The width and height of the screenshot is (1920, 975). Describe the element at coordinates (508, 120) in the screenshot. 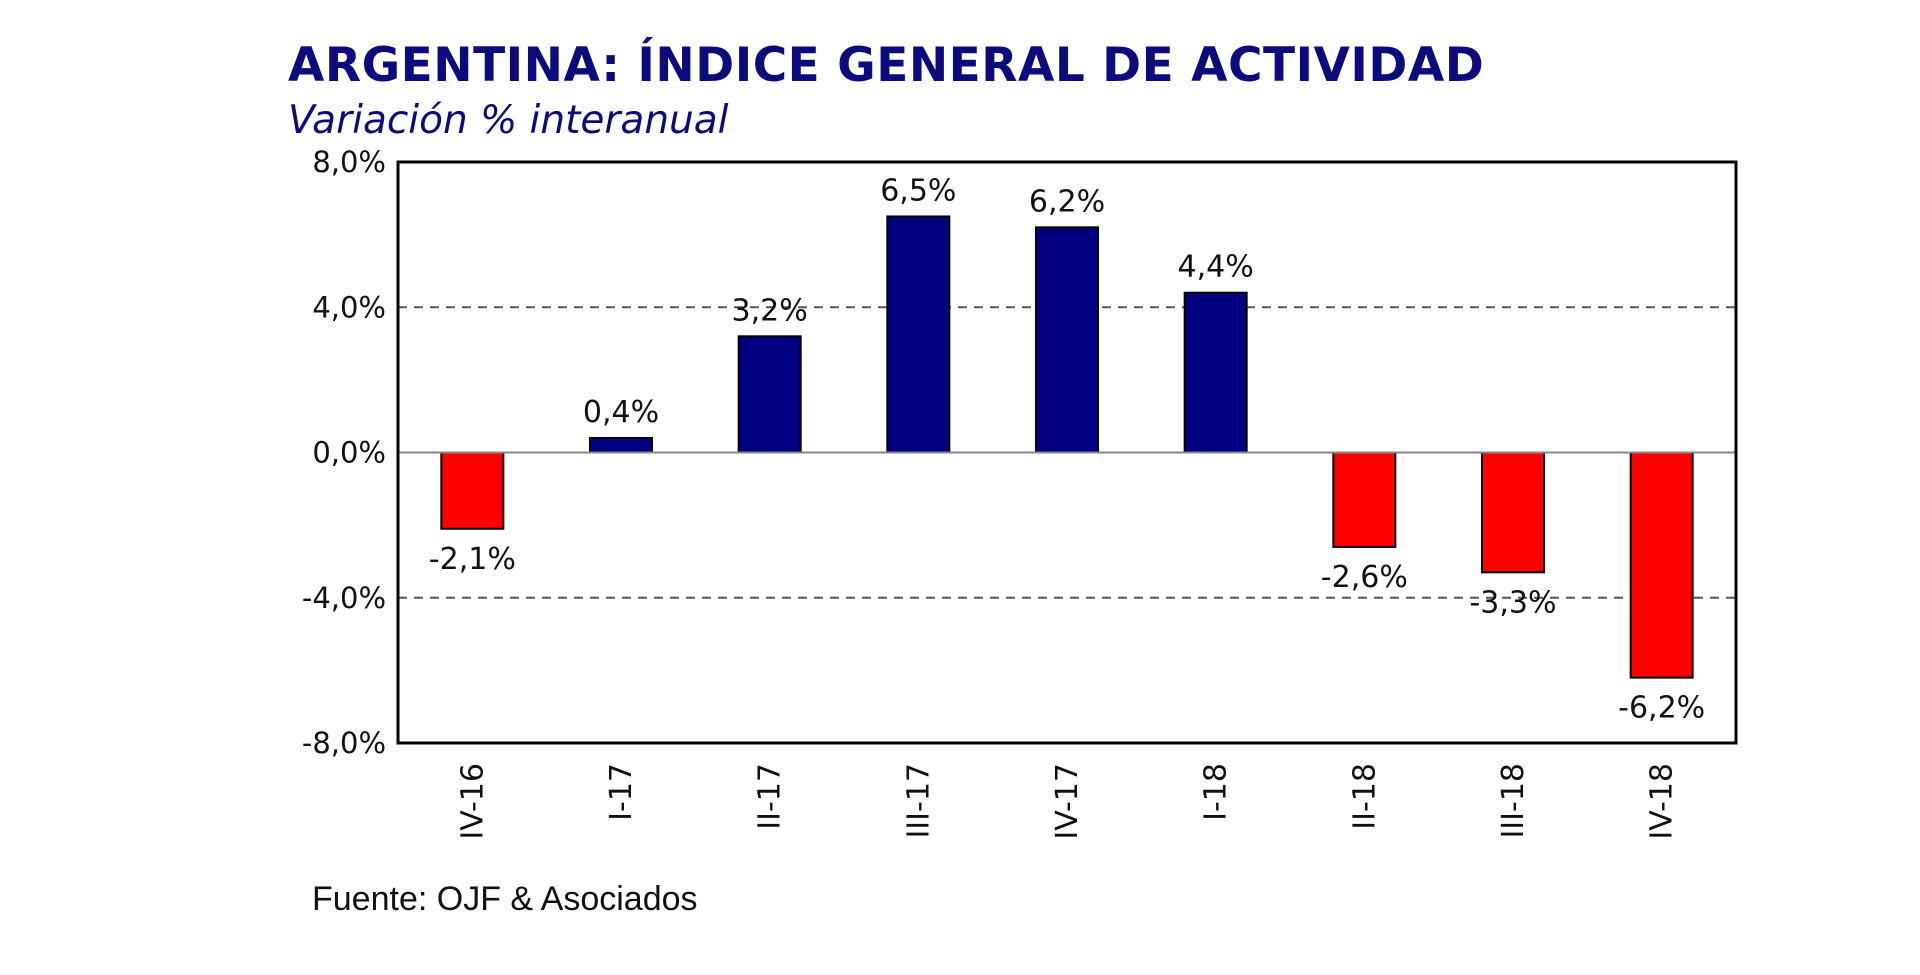

I see `chart-subtitle: Variación % interanual` at that location.